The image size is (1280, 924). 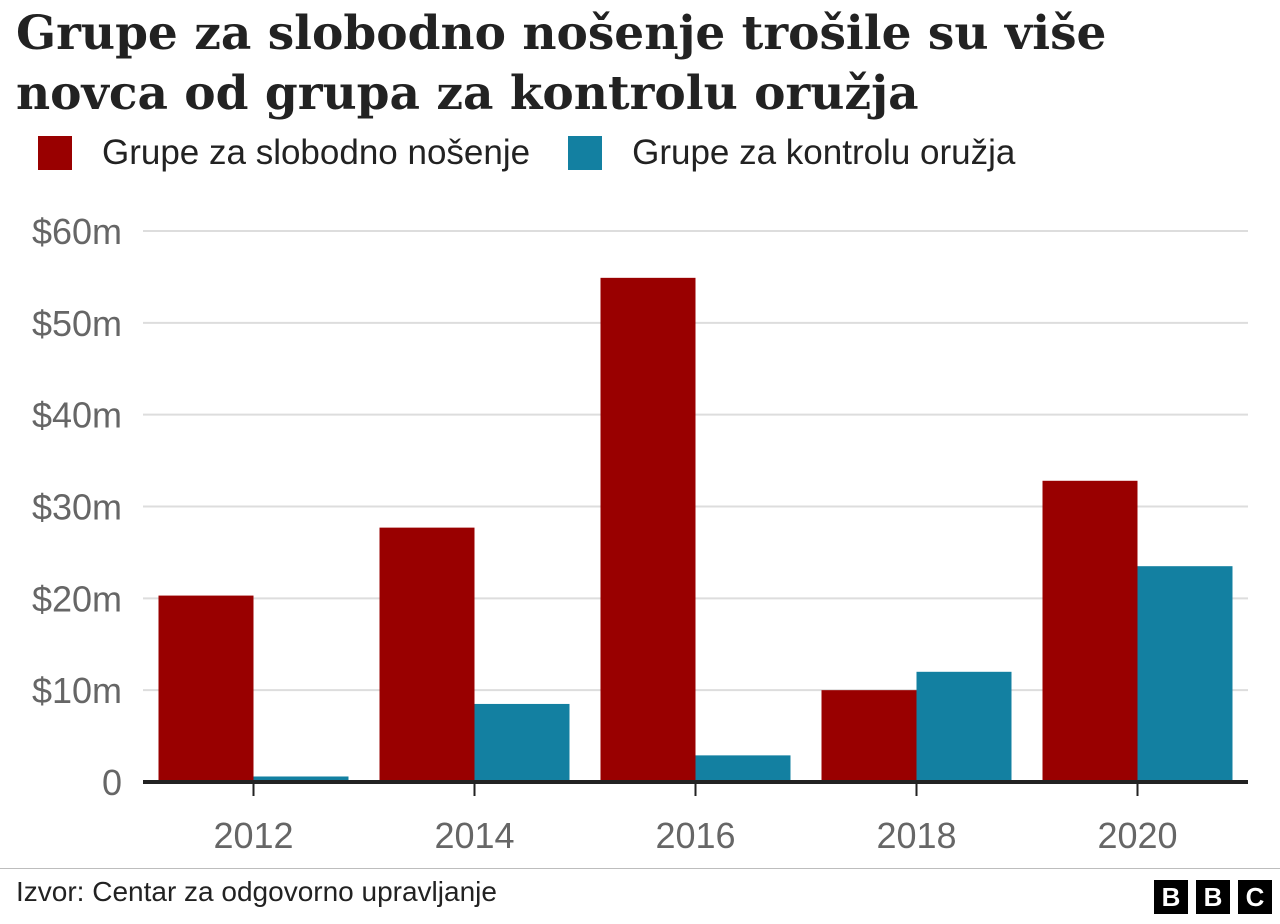 I want to click on bbc-logo: B B C, so click(x=1217, y=897).